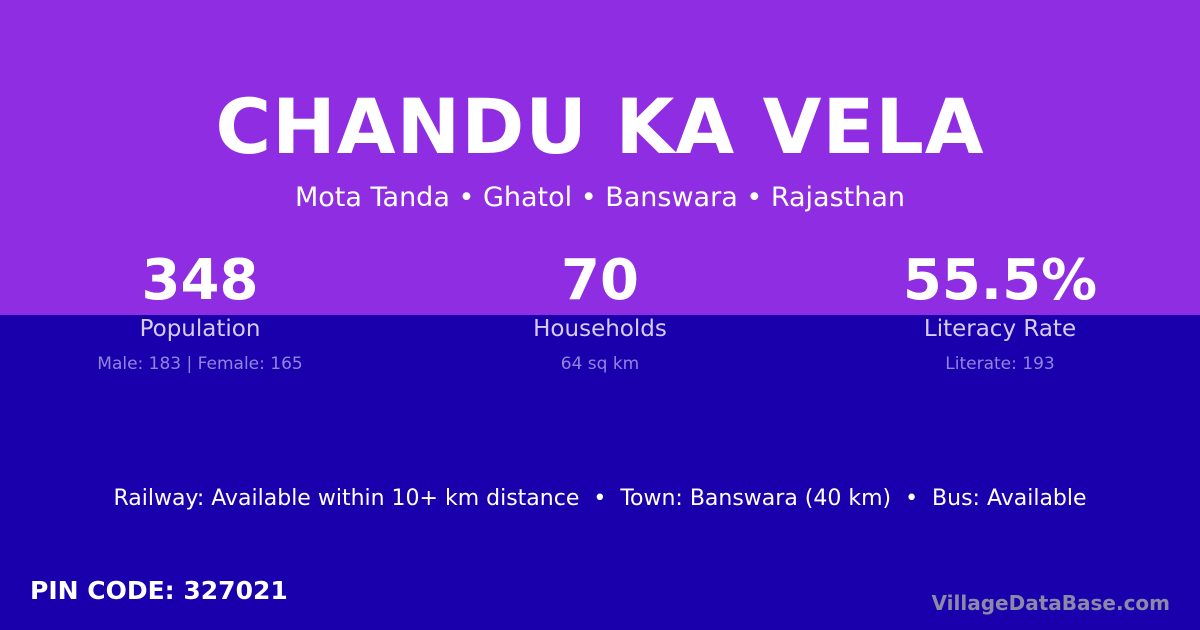  What do you see at coordinates (600, 280) in the screenshot?
I see `households-value: 70` at bounding box center [600, 280].